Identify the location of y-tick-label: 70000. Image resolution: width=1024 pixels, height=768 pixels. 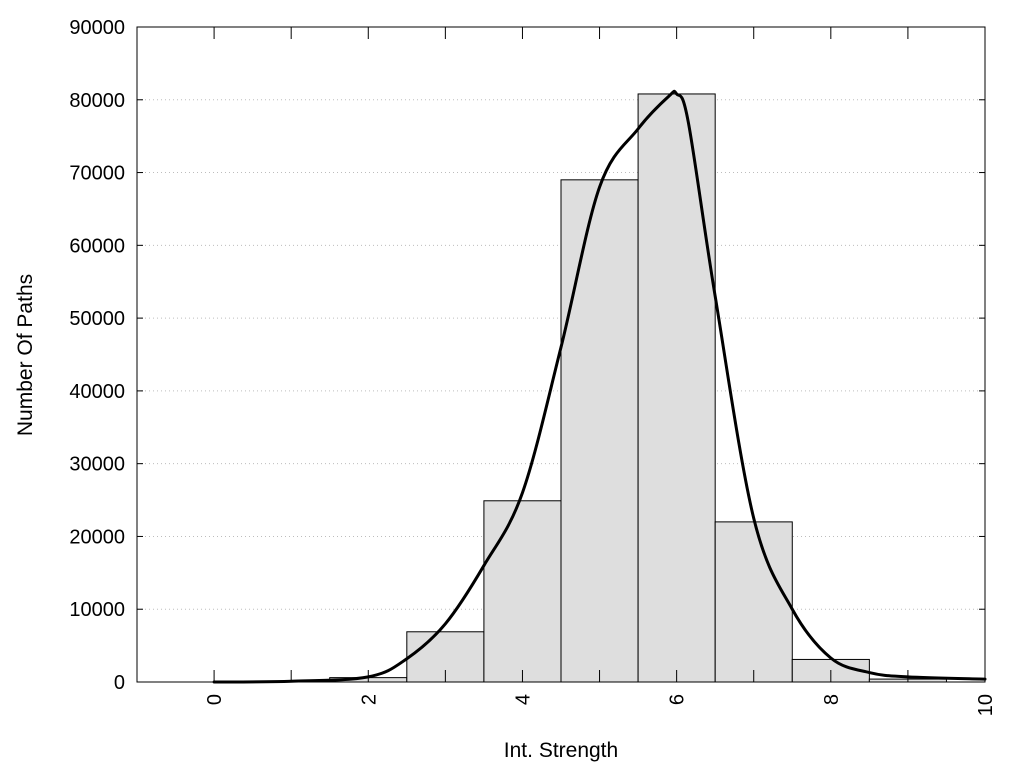
(97, 174).